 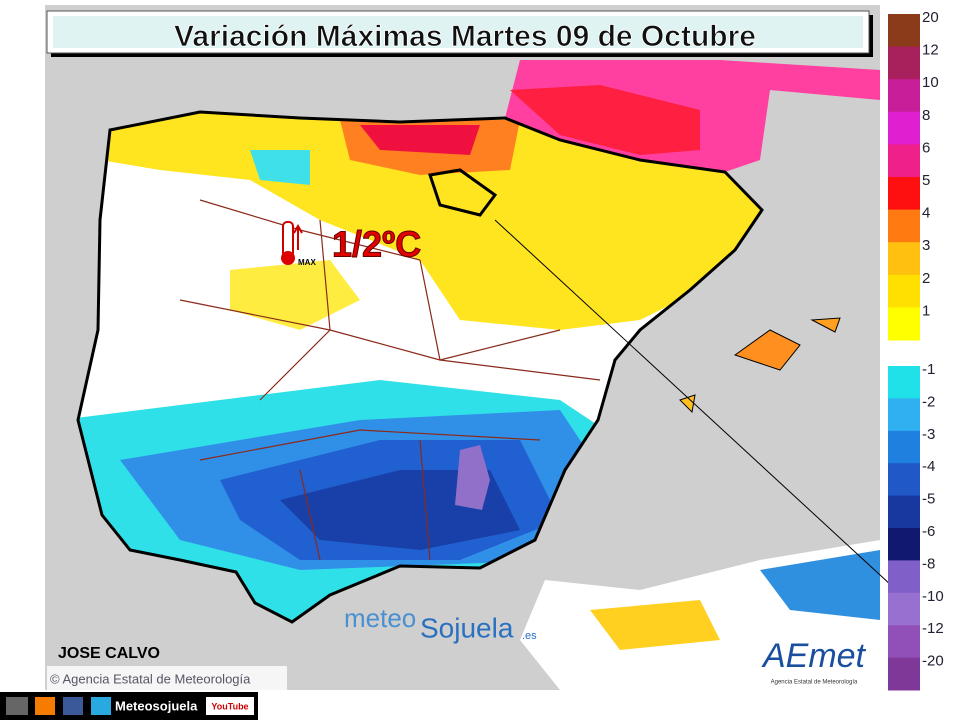 I want to click on legend-label: -3, so click(x=928, y=434).